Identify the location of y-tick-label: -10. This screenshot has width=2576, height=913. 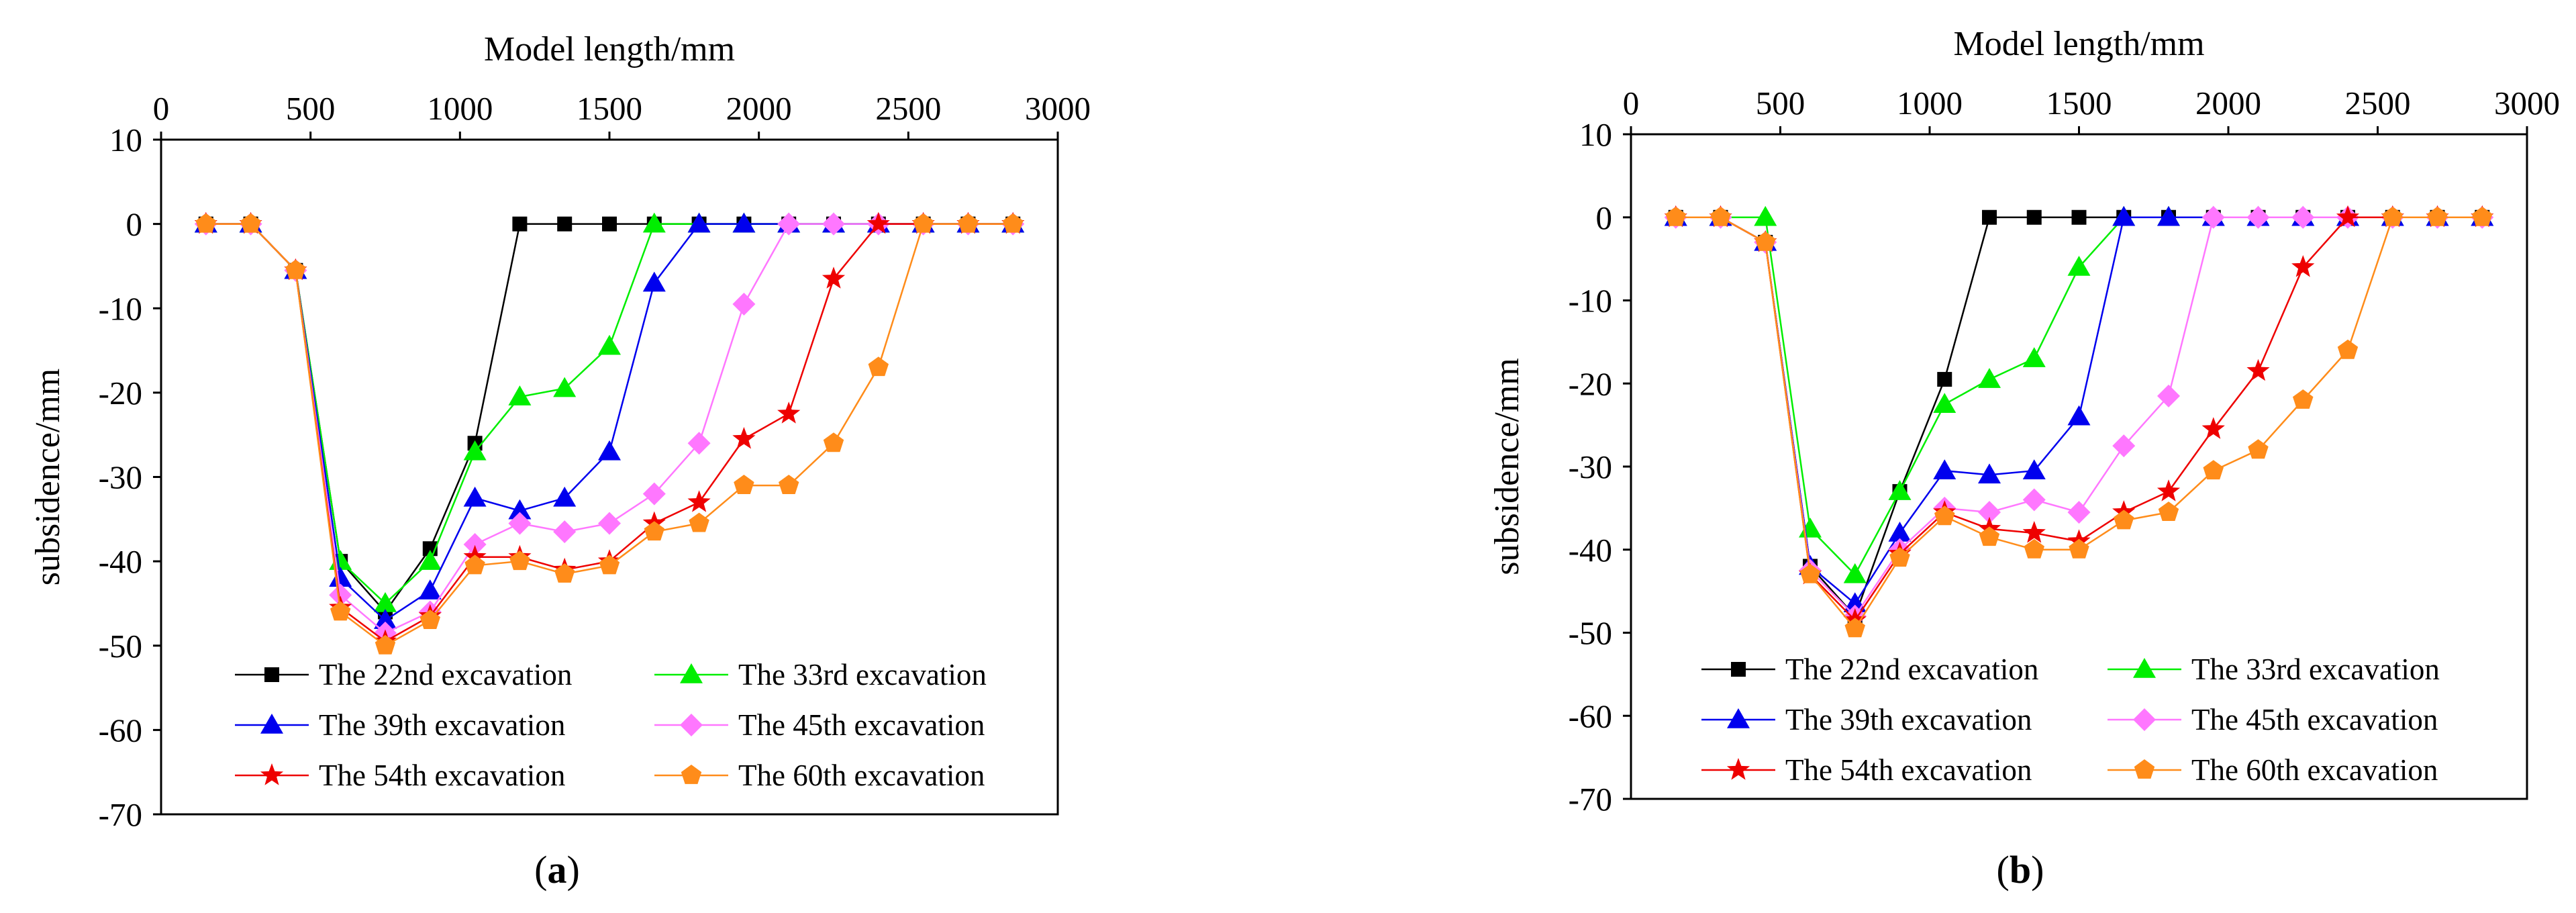
(120, 308).